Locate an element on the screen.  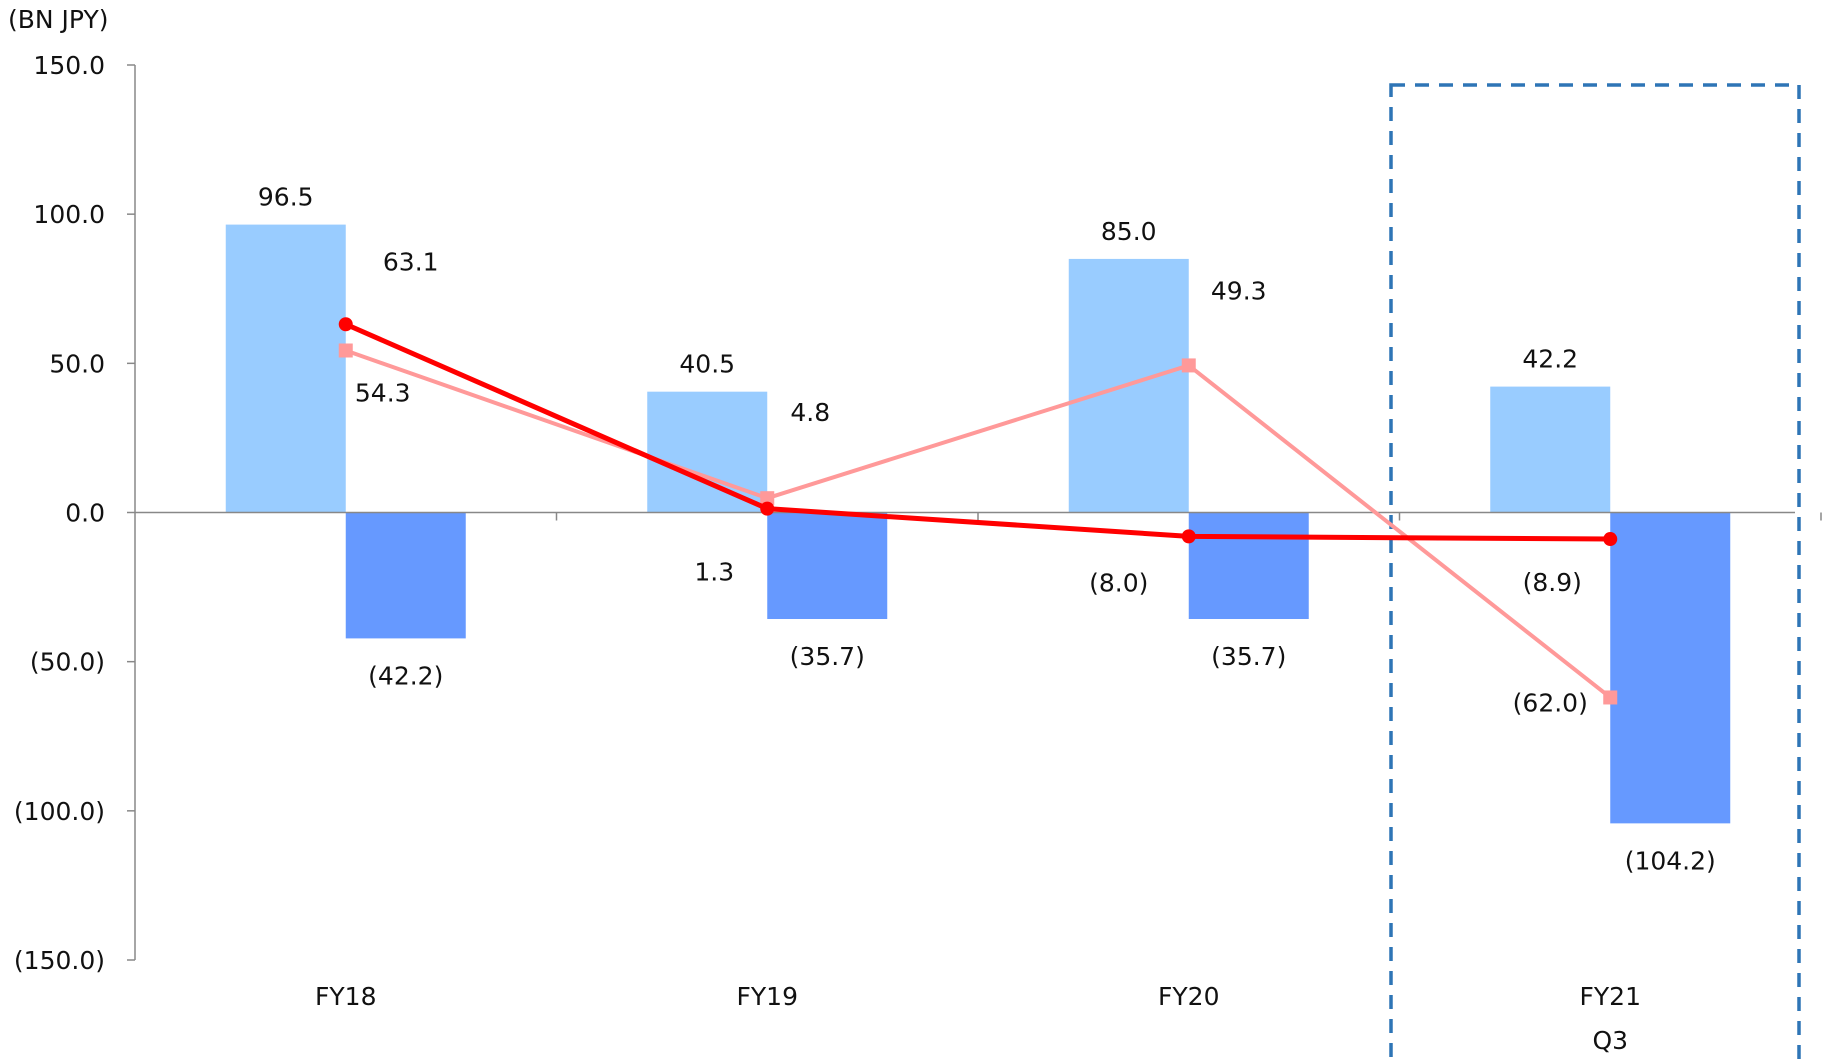
line-label-fy18-s2: 54.3 is located at coordinates (383, 393).